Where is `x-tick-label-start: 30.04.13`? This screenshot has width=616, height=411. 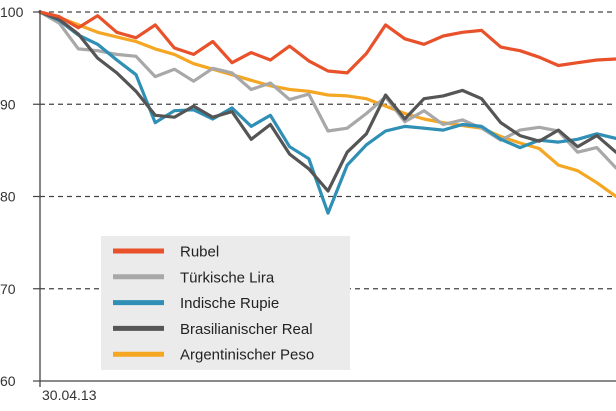
x-tick-label-start: 30.04.13 is located at coordinates (69, 395).